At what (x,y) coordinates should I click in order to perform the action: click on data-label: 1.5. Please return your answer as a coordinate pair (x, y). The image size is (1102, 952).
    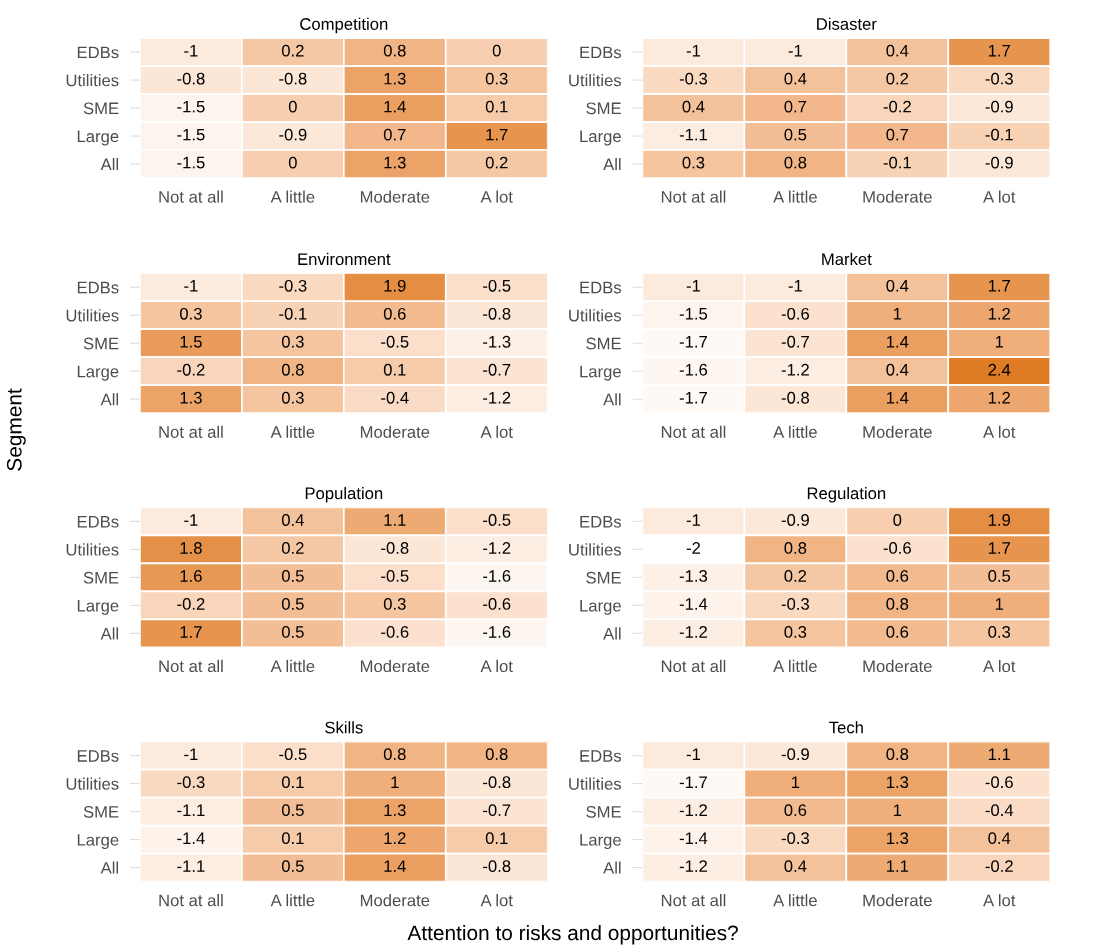
    Looking at the image, I should click on (191, 342).